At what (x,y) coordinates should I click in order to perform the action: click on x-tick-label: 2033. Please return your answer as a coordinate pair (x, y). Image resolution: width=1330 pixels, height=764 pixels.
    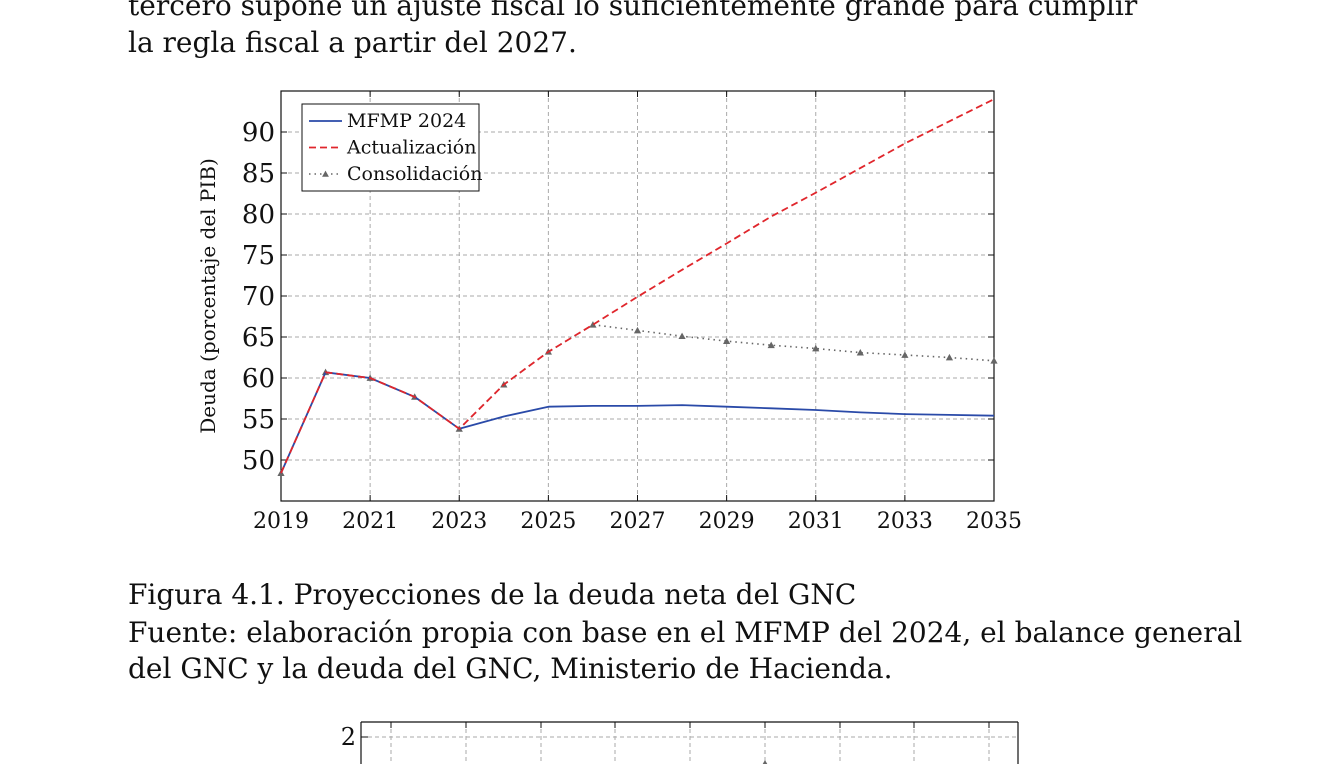
    Looking at the image, I should click on (905, 521).